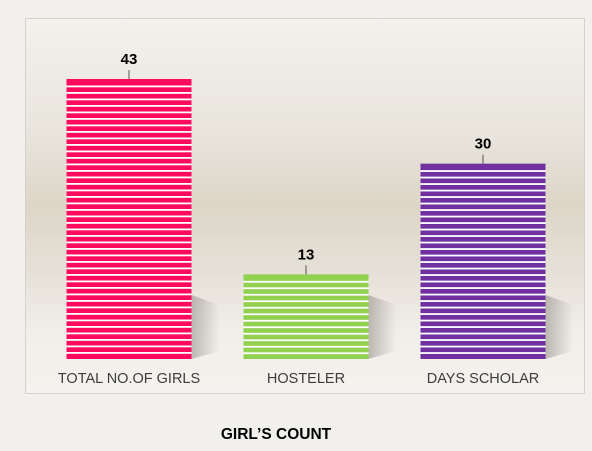 The image size is (592, 451). Describe the element at coordinates (382, 327) in the screenshot. I see `bar-shadow-hosteler` at that location.